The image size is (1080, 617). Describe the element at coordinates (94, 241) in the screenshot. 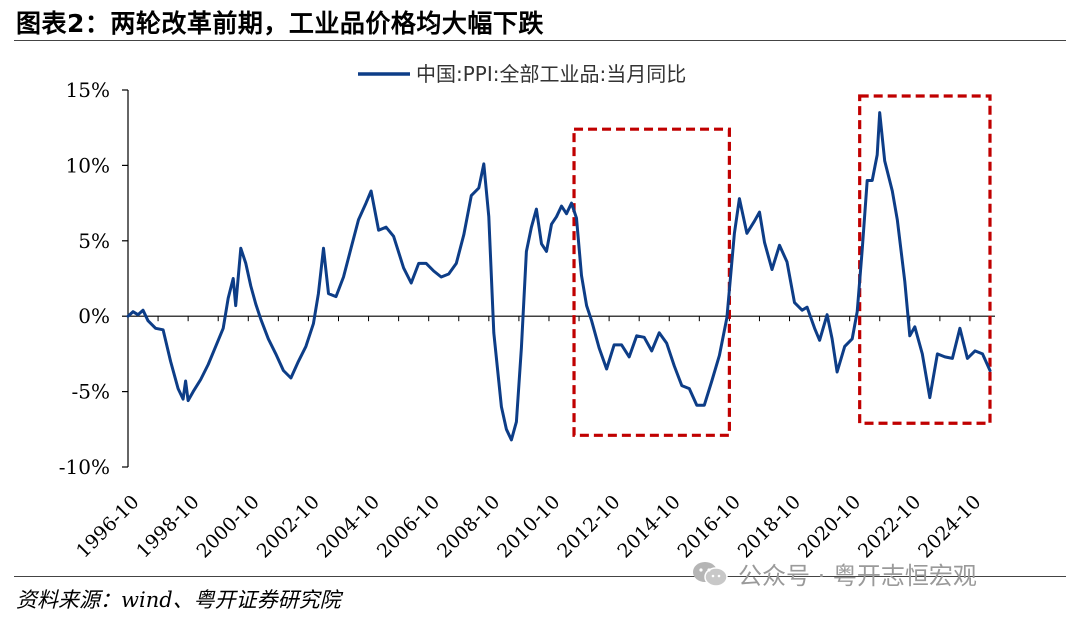

I see `y-tick-label: 5%` at that location.